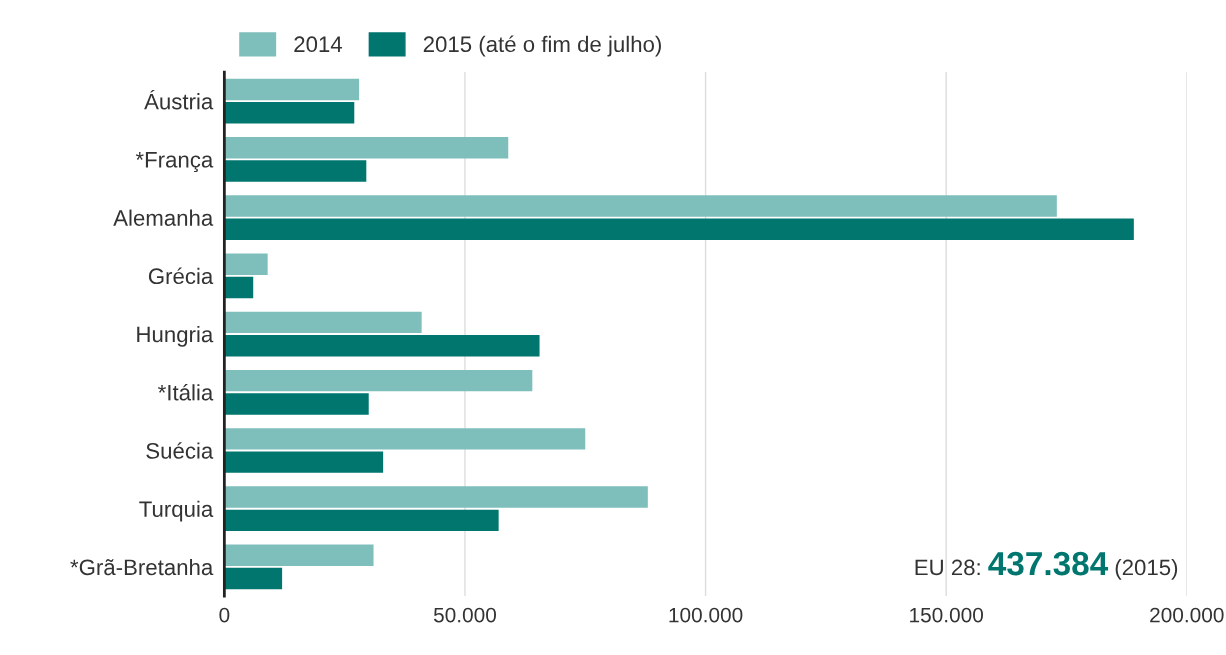 The image size is (1226, 655). I want to click on legend-label: 2015 (até o fim de julho), so click(542, 46).